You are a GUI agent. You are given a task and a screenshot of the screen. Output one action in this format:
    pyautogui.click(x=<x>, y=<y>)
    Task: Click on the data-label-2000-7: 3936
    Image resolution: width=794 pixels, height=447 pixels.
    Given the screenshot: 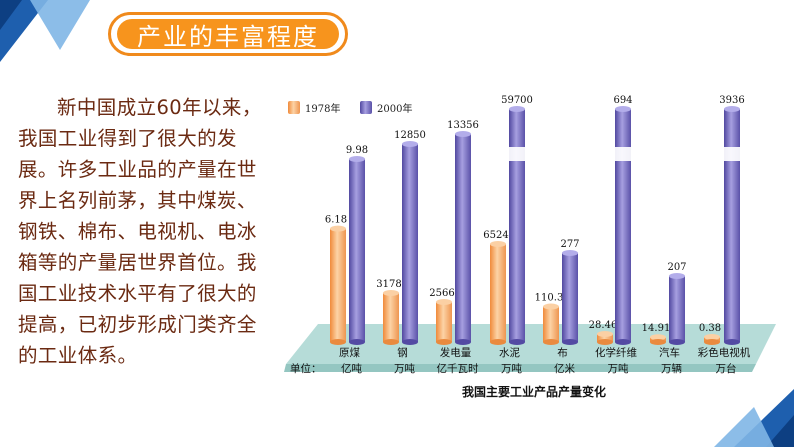 What is the action you would take?
    pyautogui.click(x=731, y=100)
    